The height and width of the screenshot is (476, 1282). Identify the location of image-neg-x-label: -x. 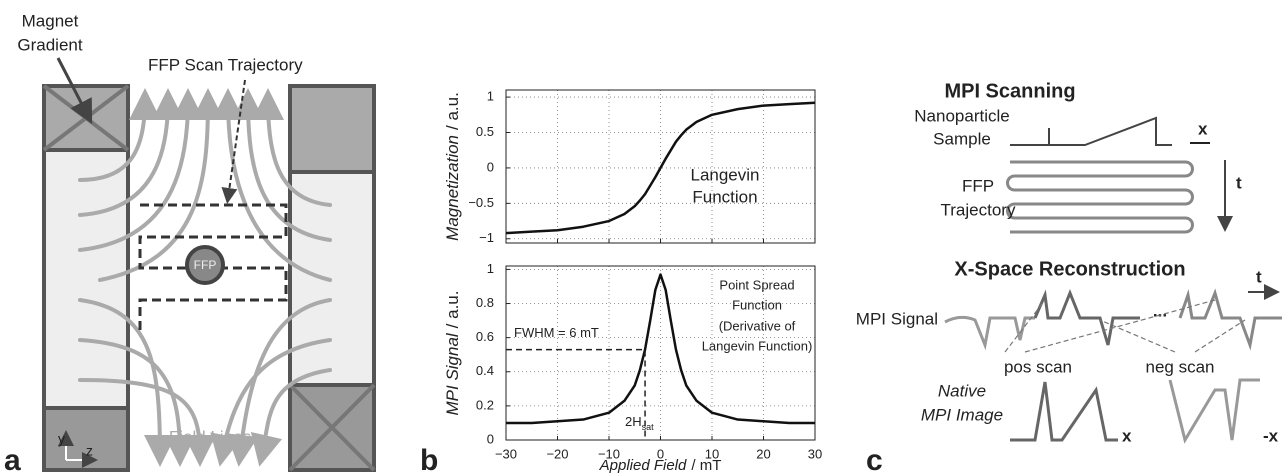
(1271, 435).